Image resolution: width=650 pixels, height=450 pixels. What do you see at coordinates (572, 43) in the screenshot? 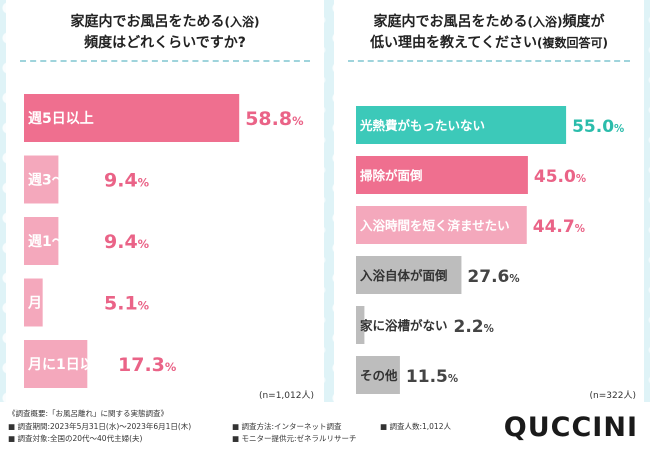
I see `right-title-line2-paren: (複数回答可)` at bounding box center [572, 43].